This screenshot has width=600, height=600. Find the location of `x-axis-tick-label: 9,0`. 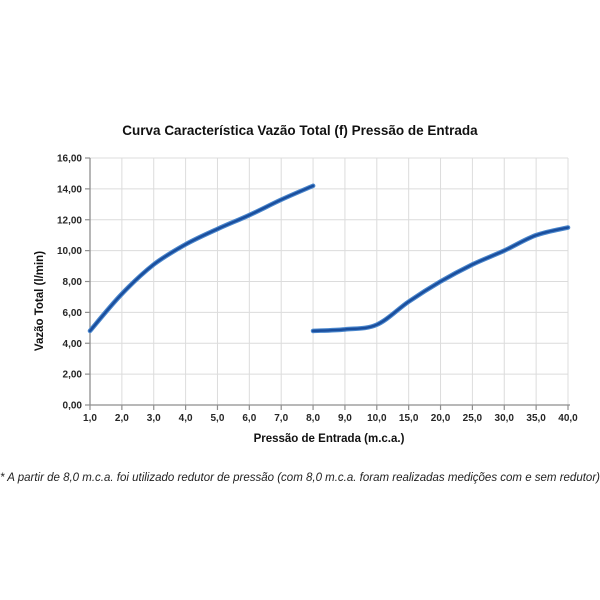

x-axis-tick-label: 9,0 is located at coordinates (345, 418).